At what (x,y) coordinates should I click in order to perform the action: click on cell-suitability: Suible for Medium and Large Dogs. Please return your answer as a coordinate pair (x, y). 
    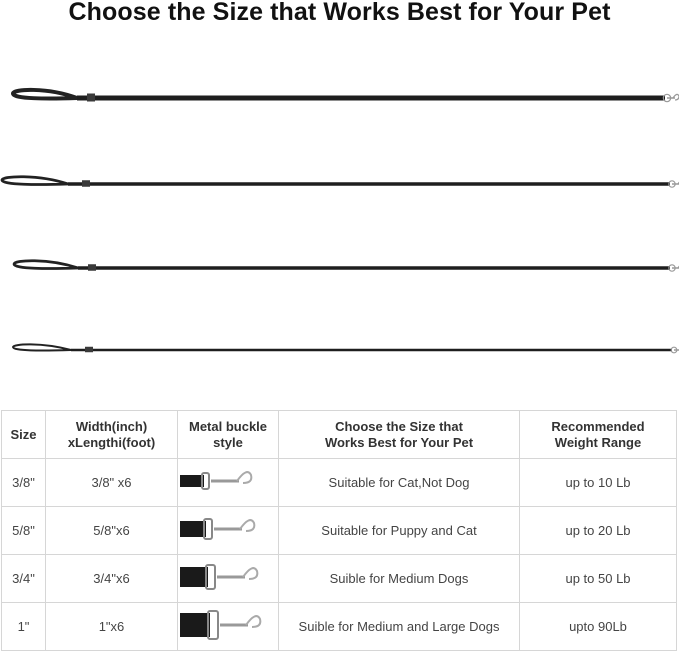
    Looking at the image, I should click on (399, 626).